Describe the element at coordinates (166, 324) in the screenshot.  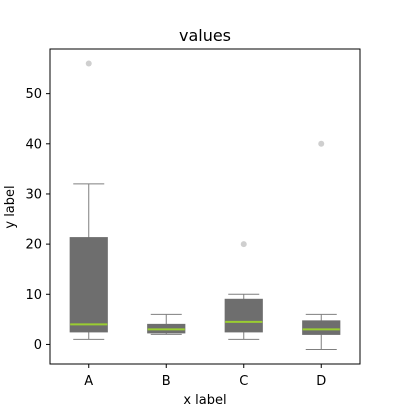
I see `box-group-b` at that location.